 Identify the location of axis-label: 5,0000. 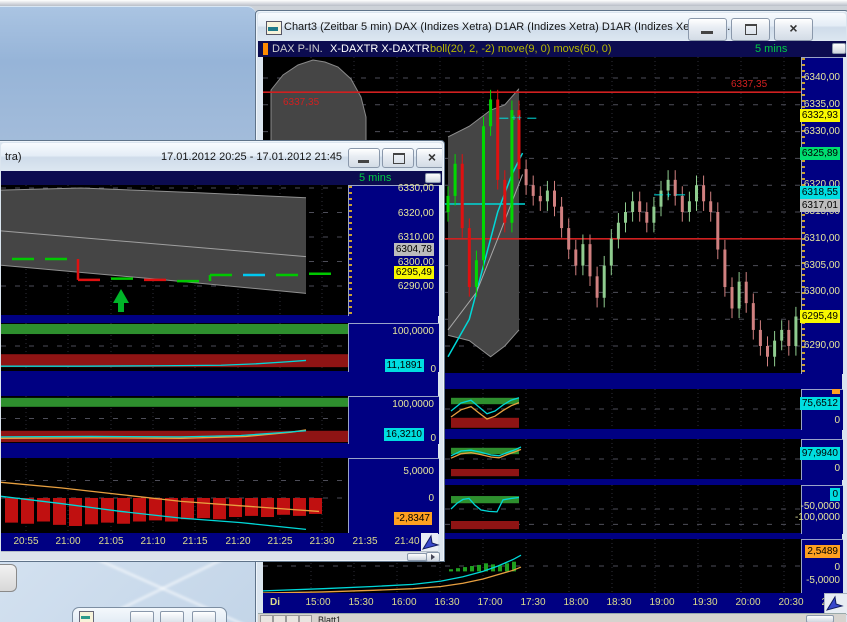
(418, 471).